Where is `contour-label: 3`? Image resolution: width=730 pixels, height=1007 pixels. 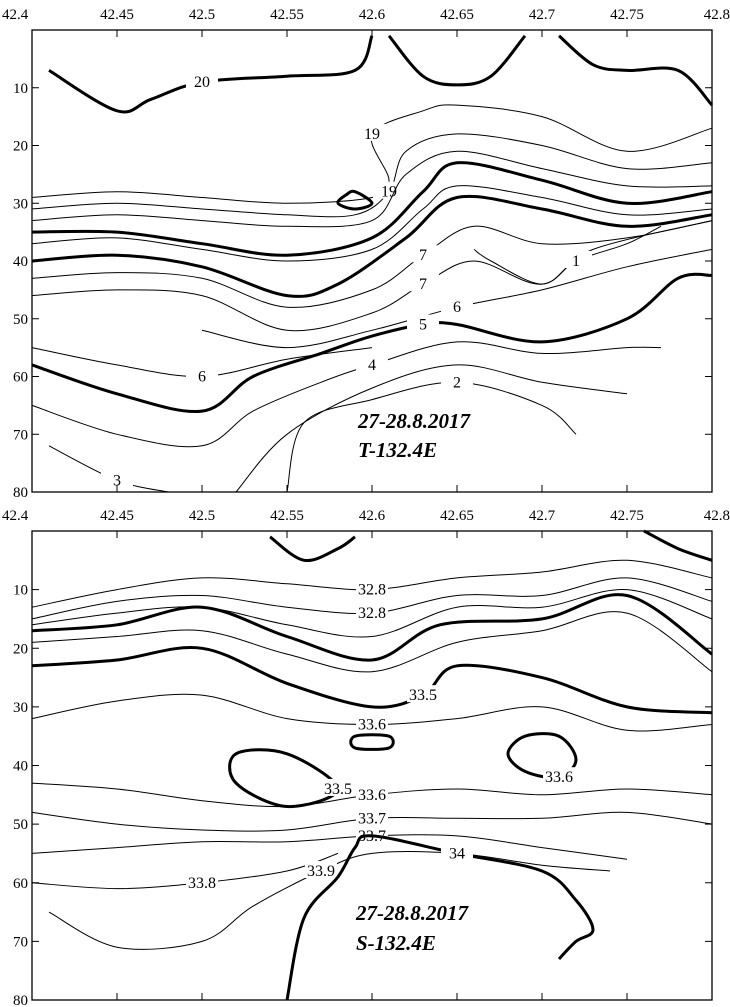 contour-label: 3 is located at coordinates (117, 480).